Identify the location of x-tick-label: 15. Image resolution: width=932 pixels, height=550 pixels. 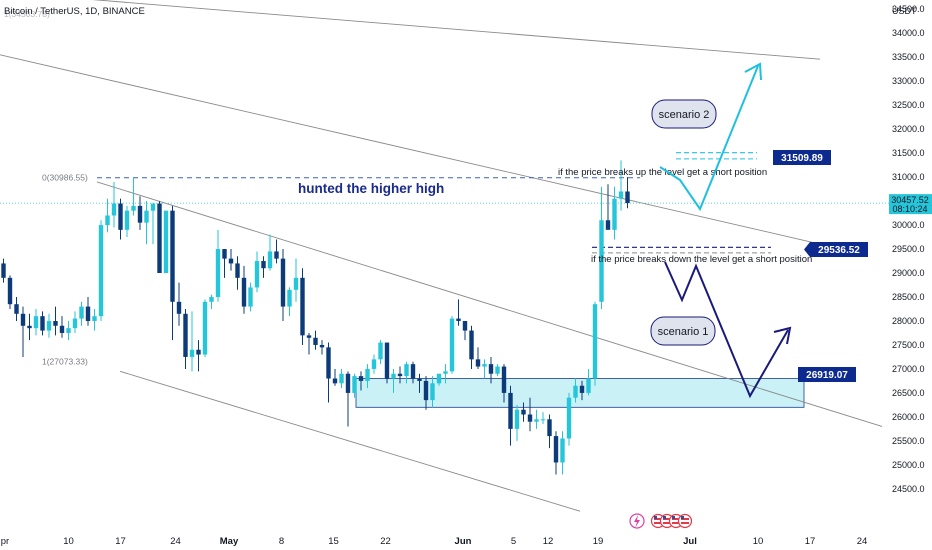
(333, 541).